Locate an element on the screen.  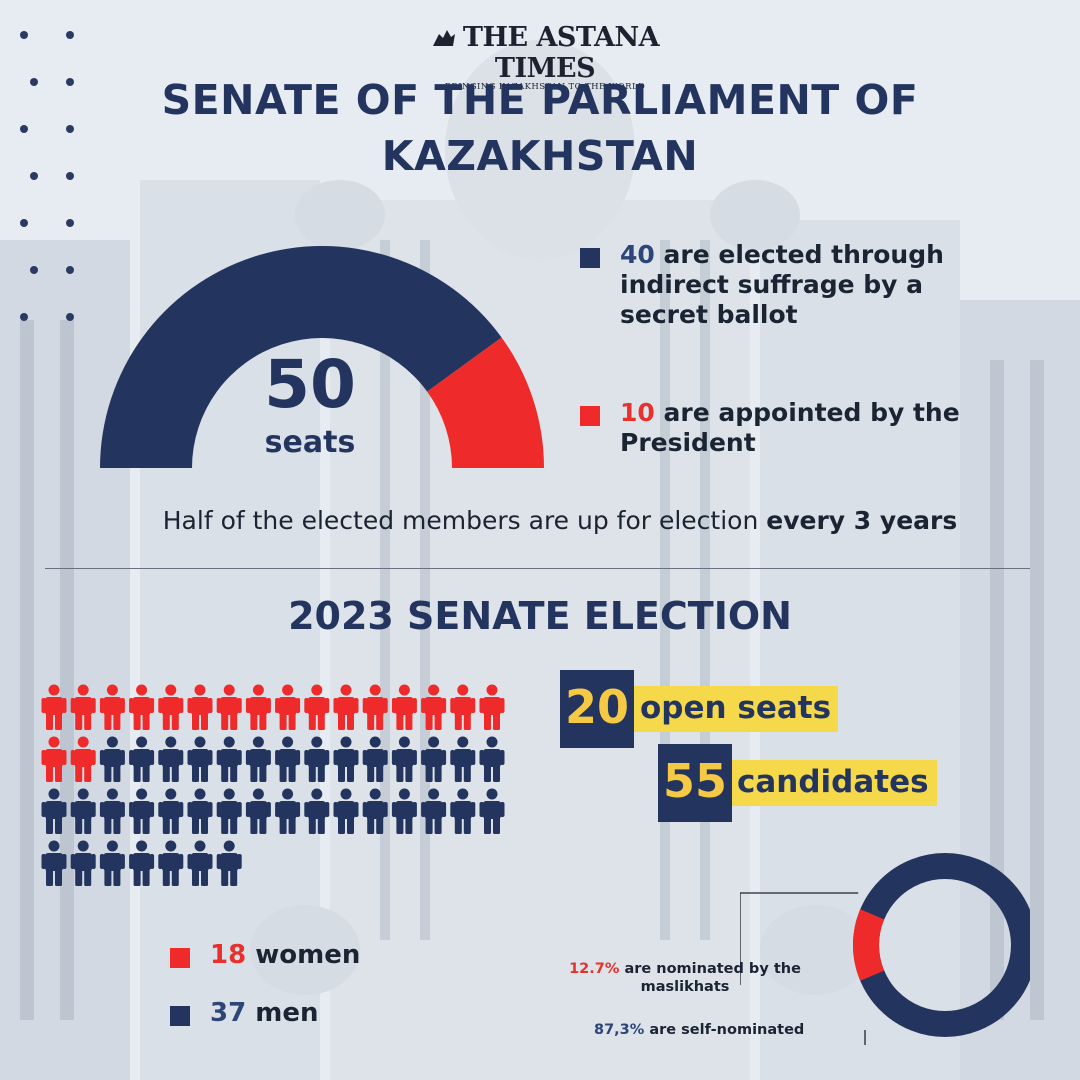
legend-women: 18 women is located at coordinates (285, 955).